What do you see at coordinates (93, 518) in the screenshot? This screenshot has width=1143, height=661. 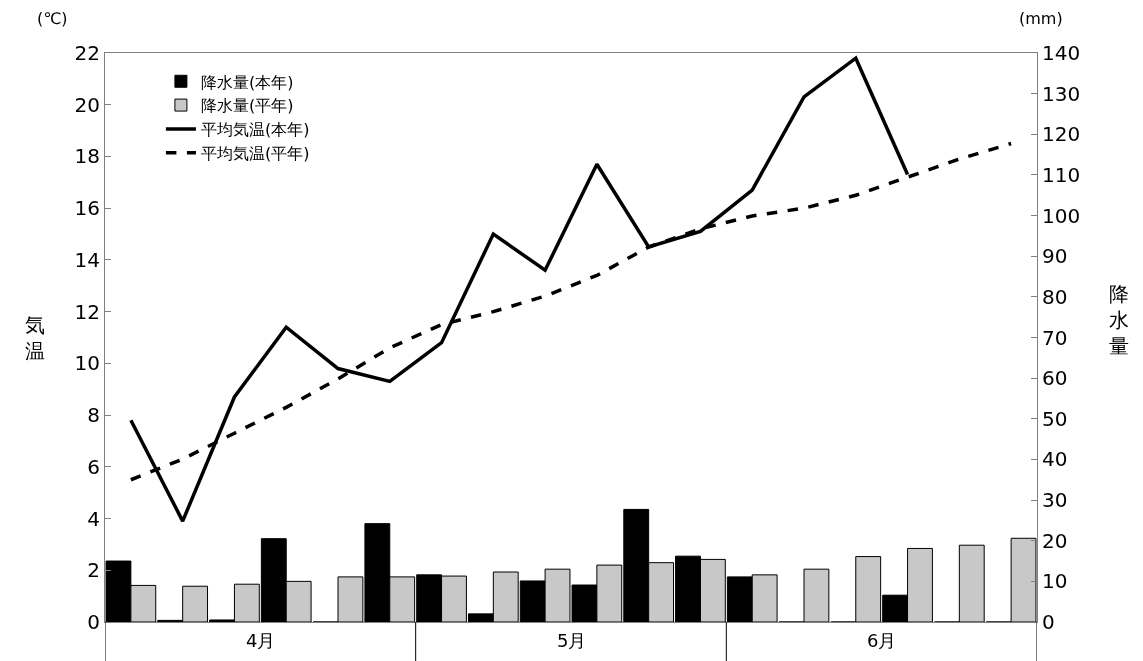 I see `y-tick-label: 4` at bounding box center [93, 518].